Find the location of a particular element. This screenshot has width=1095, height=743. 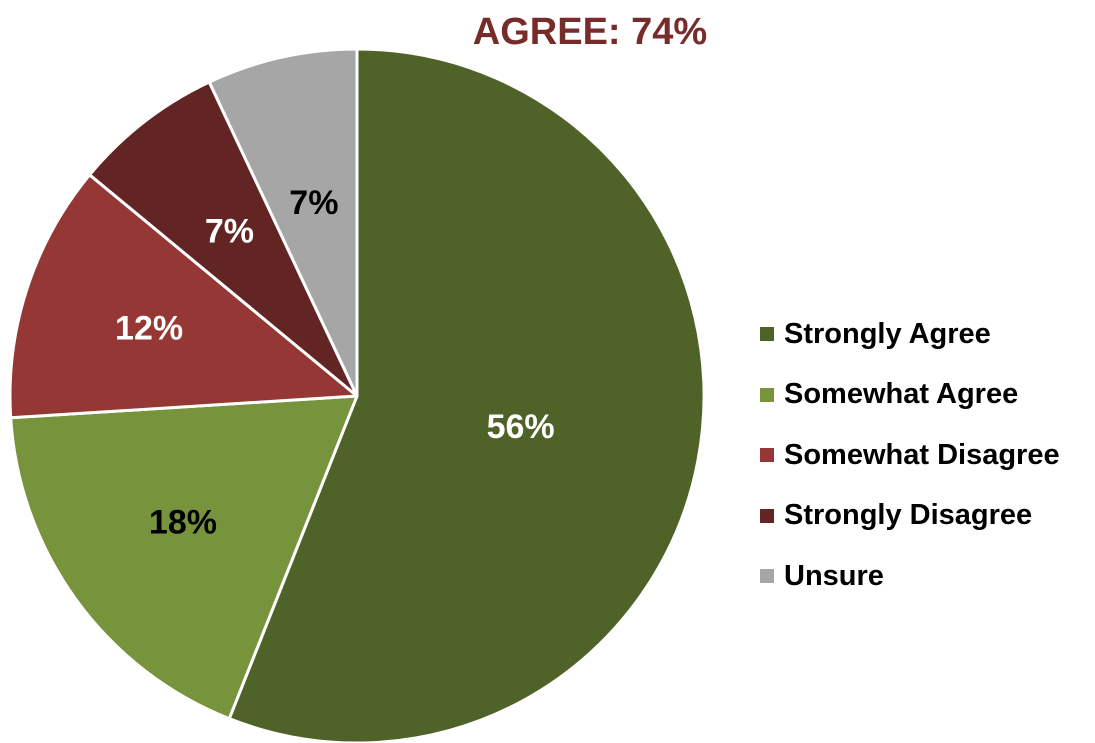

legend-swatch-strongly-disagree is located at coordinates (767, 515).